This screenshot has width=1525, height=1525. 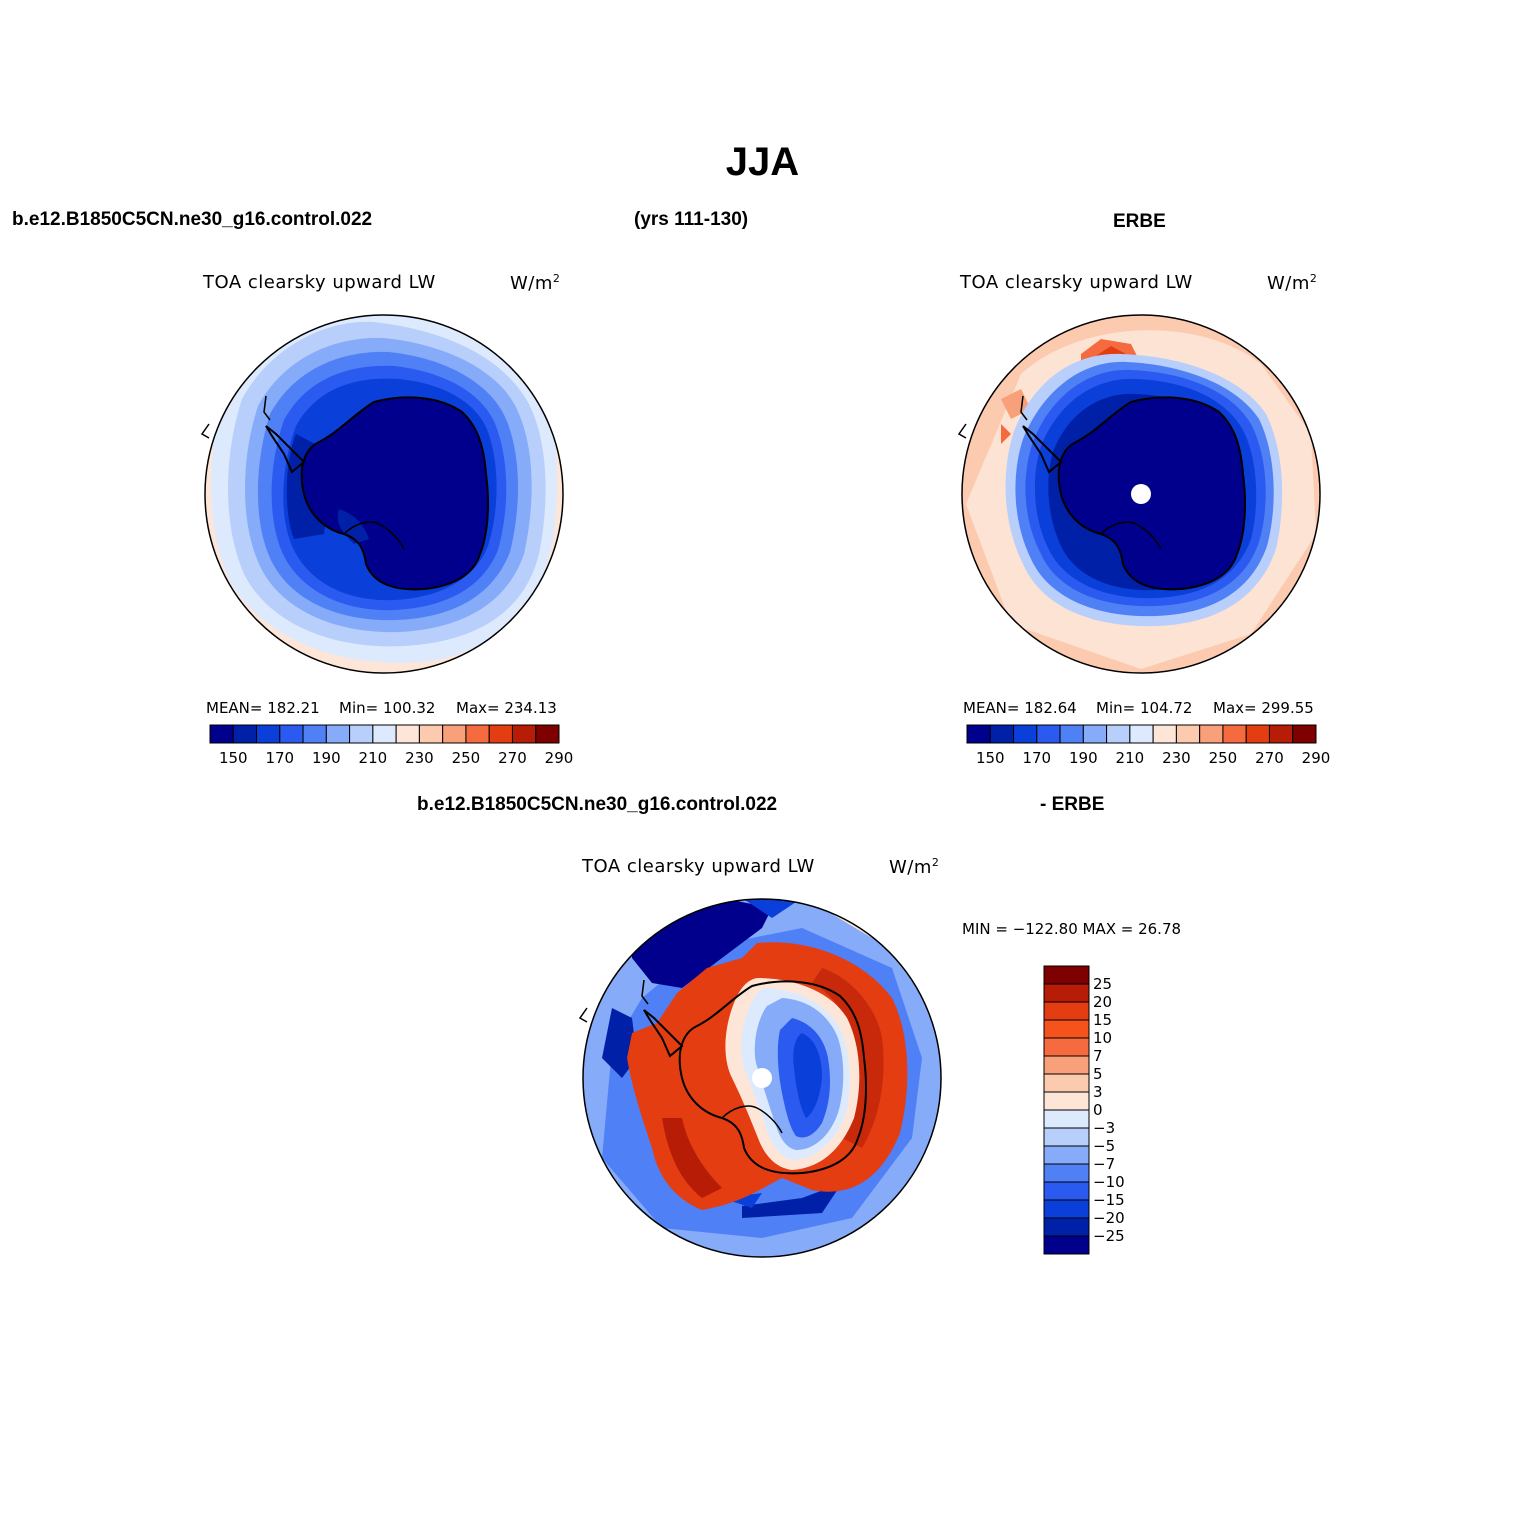 I want to click on diff-colorbar-tick-label: −15, so click(x=1109, y=1200).